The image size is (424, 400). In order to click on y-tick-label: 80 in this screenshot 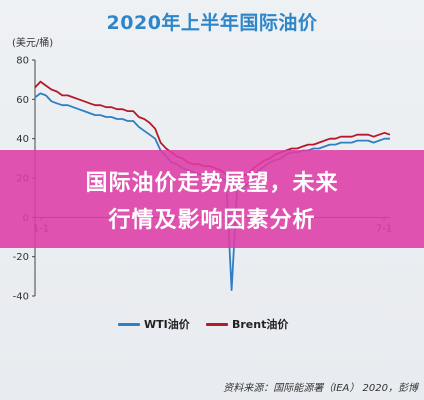, I will do `click(22, 61)`.